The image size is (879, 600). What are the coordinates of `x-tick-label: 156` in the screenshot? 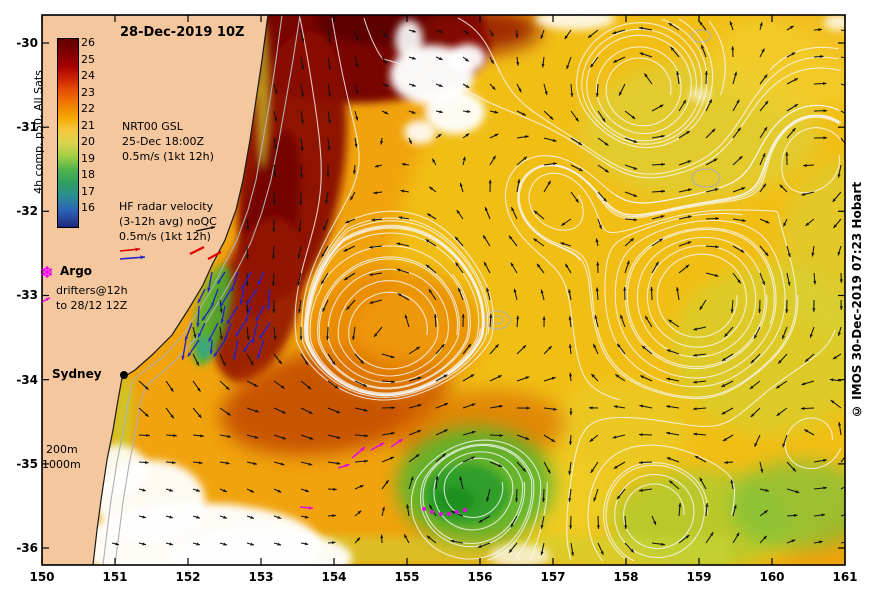 It's located at (480, 577).